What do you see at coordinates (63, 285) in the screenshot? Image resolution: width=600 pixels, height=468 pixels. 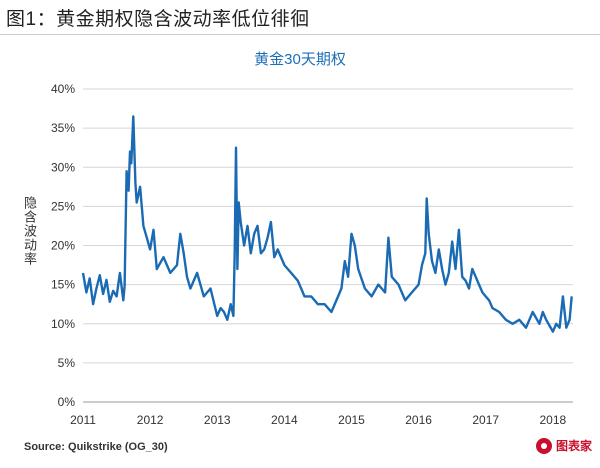 I see `y-tick-label: 15%` at bounding box center [63, 285].